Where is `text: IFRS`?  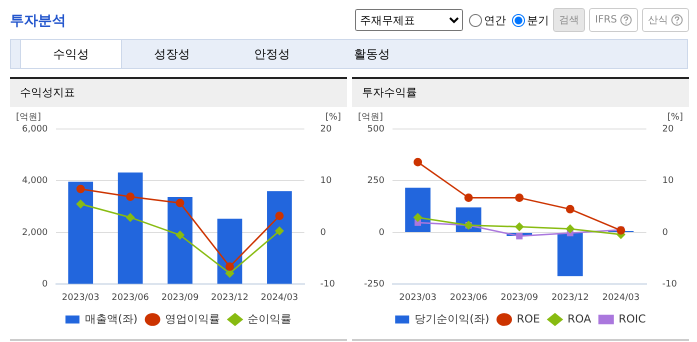
text: IFRS is located at coordinates (613, 20).